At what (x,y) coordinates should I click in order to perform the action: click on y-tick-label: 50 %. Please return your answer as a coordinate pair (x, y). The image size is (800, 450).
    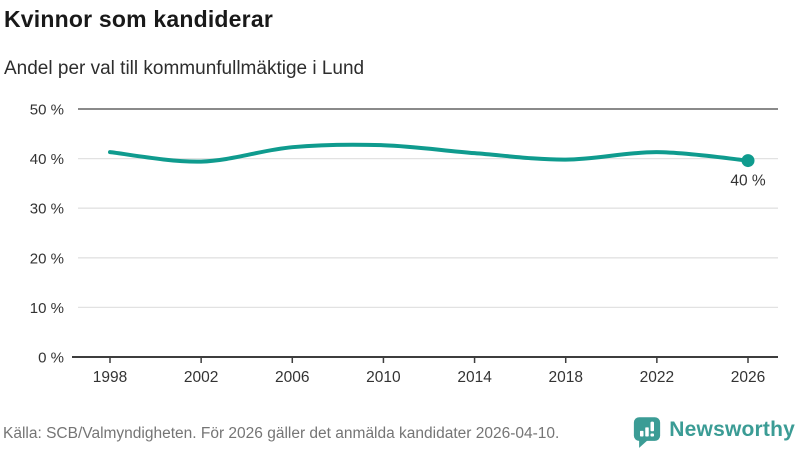
    Looking at the image, I should click on (47, 110).